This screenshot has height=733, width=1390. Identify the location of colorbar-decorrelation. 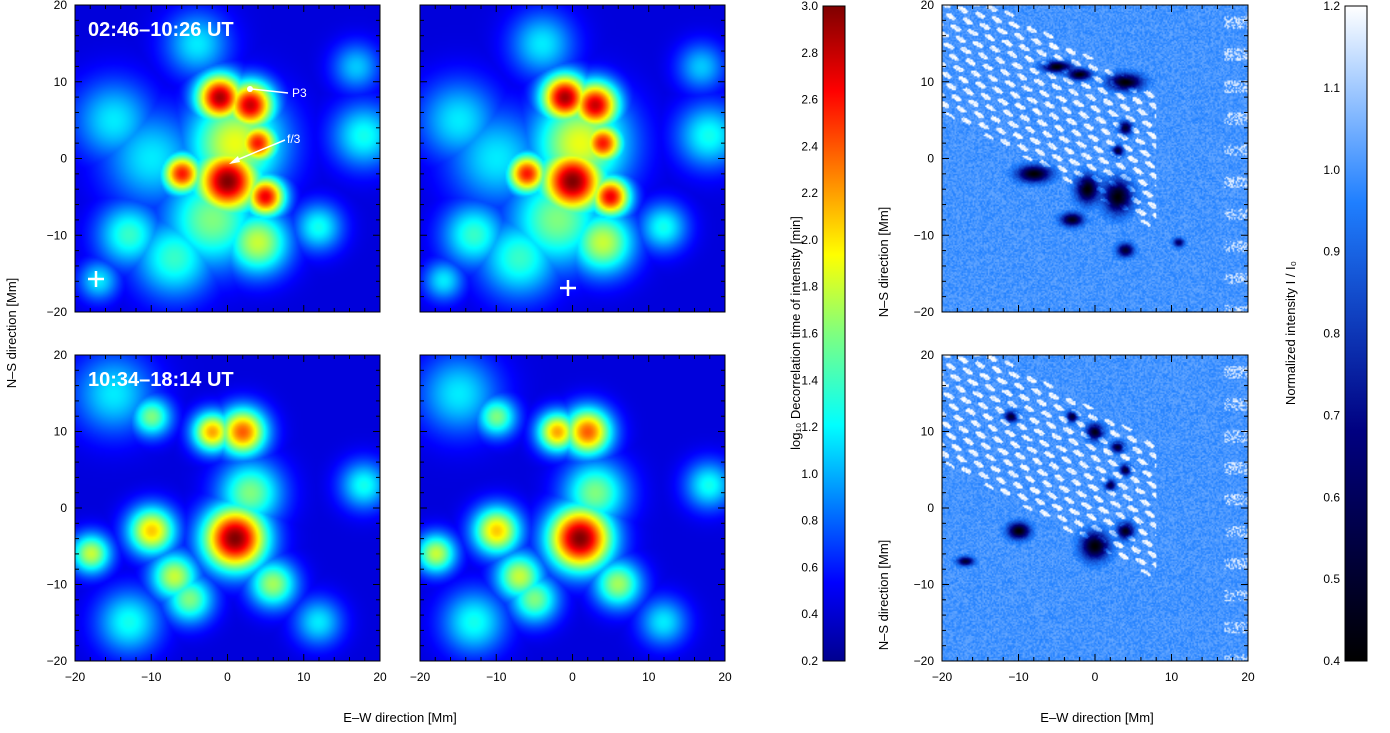
(834, 333).